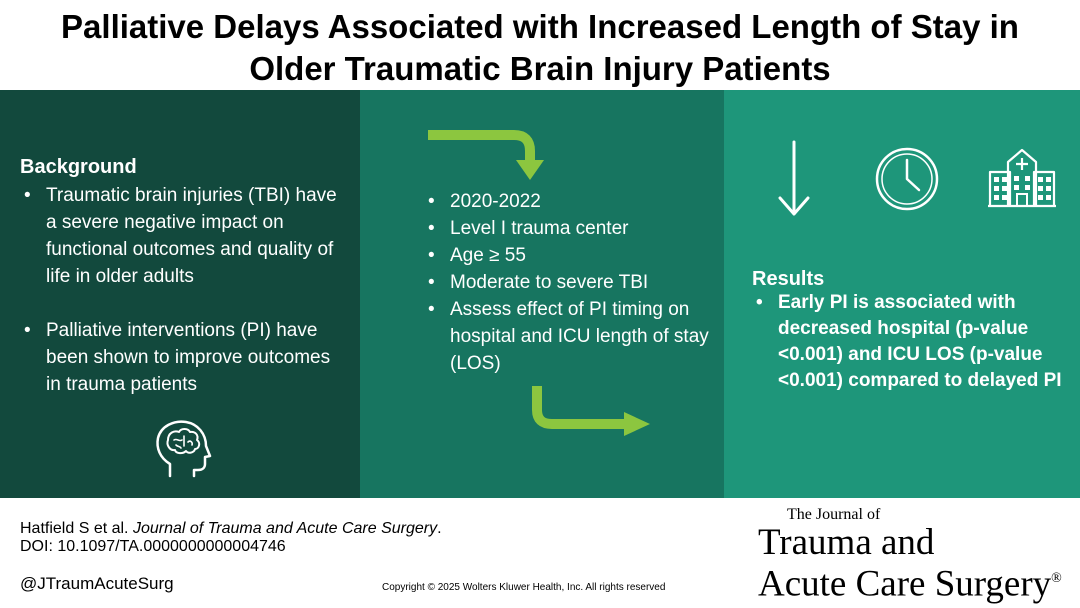 This screenshot has height=608, width=1080. Describe the element at coordinates (76, 528) in the screenshot. I see `citation-authors: Hatfield S et al.` at that location.